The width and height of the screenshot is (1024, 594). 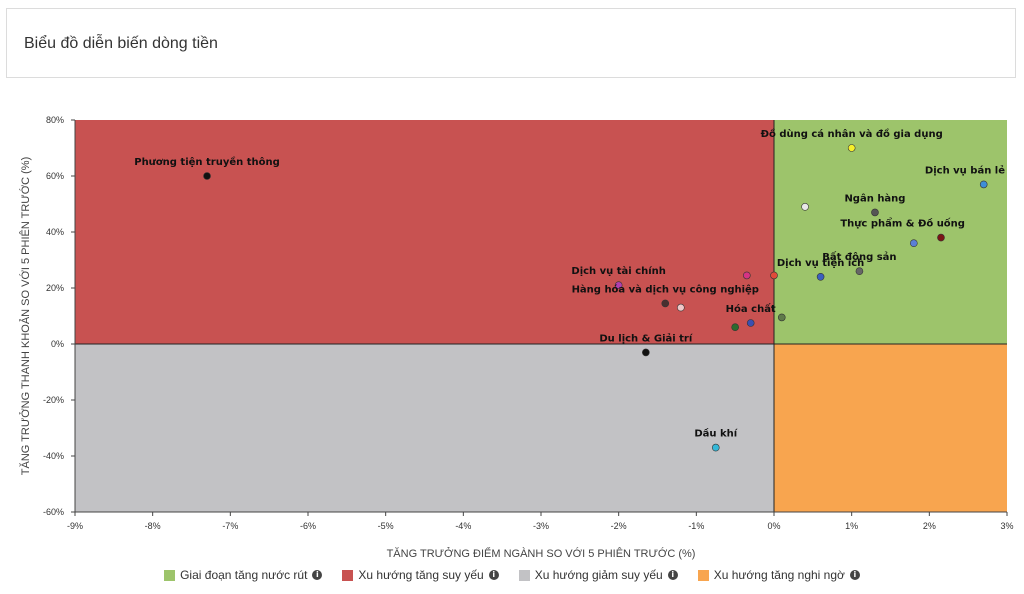 I want to click on x-tick-label: 3%, so click(x=1006, y=526).